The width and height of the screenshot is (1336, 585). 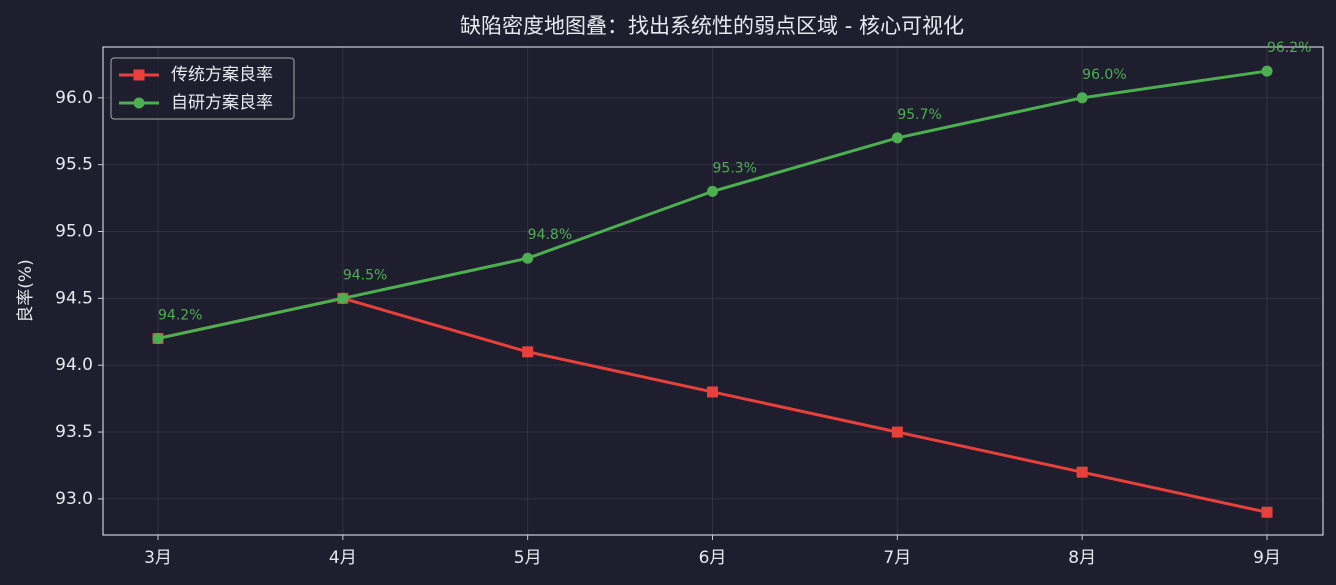 What do you see at coordinates (26, 290) in the screenshot?
I see `y-axis-label: 良率(%)` at bounding box center [26, 290].